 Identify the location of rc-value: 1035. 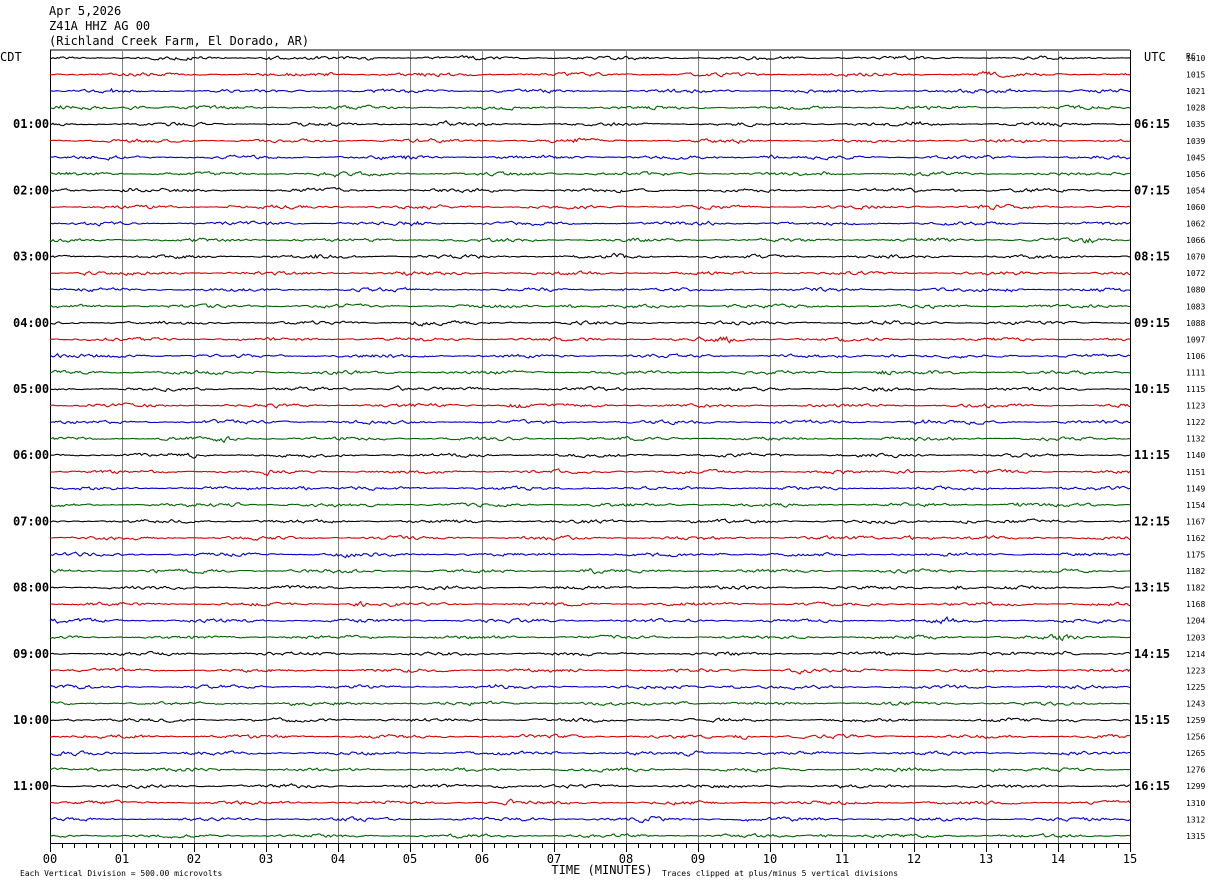
(1195, 124).